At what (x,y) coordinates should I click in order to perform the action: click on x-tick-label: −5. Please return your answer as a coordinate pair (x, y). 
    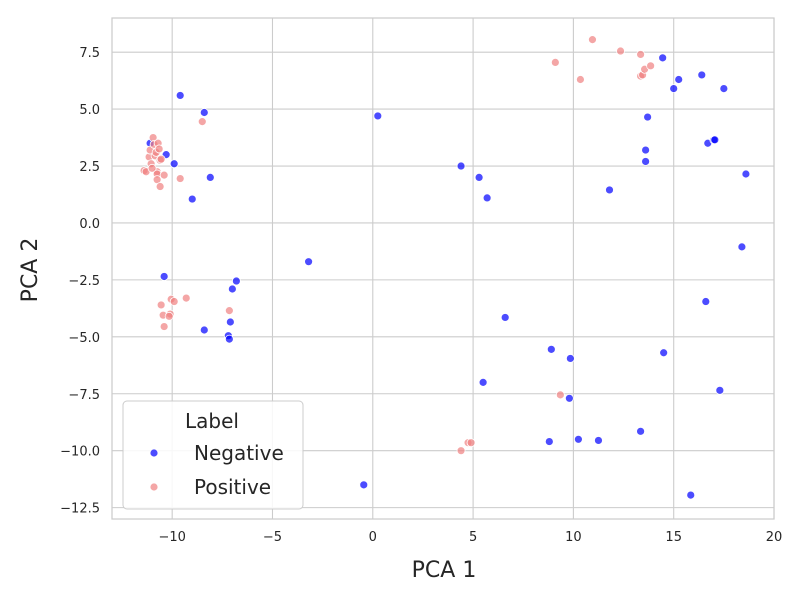
    Looking at the image, I should click on (272, 537).